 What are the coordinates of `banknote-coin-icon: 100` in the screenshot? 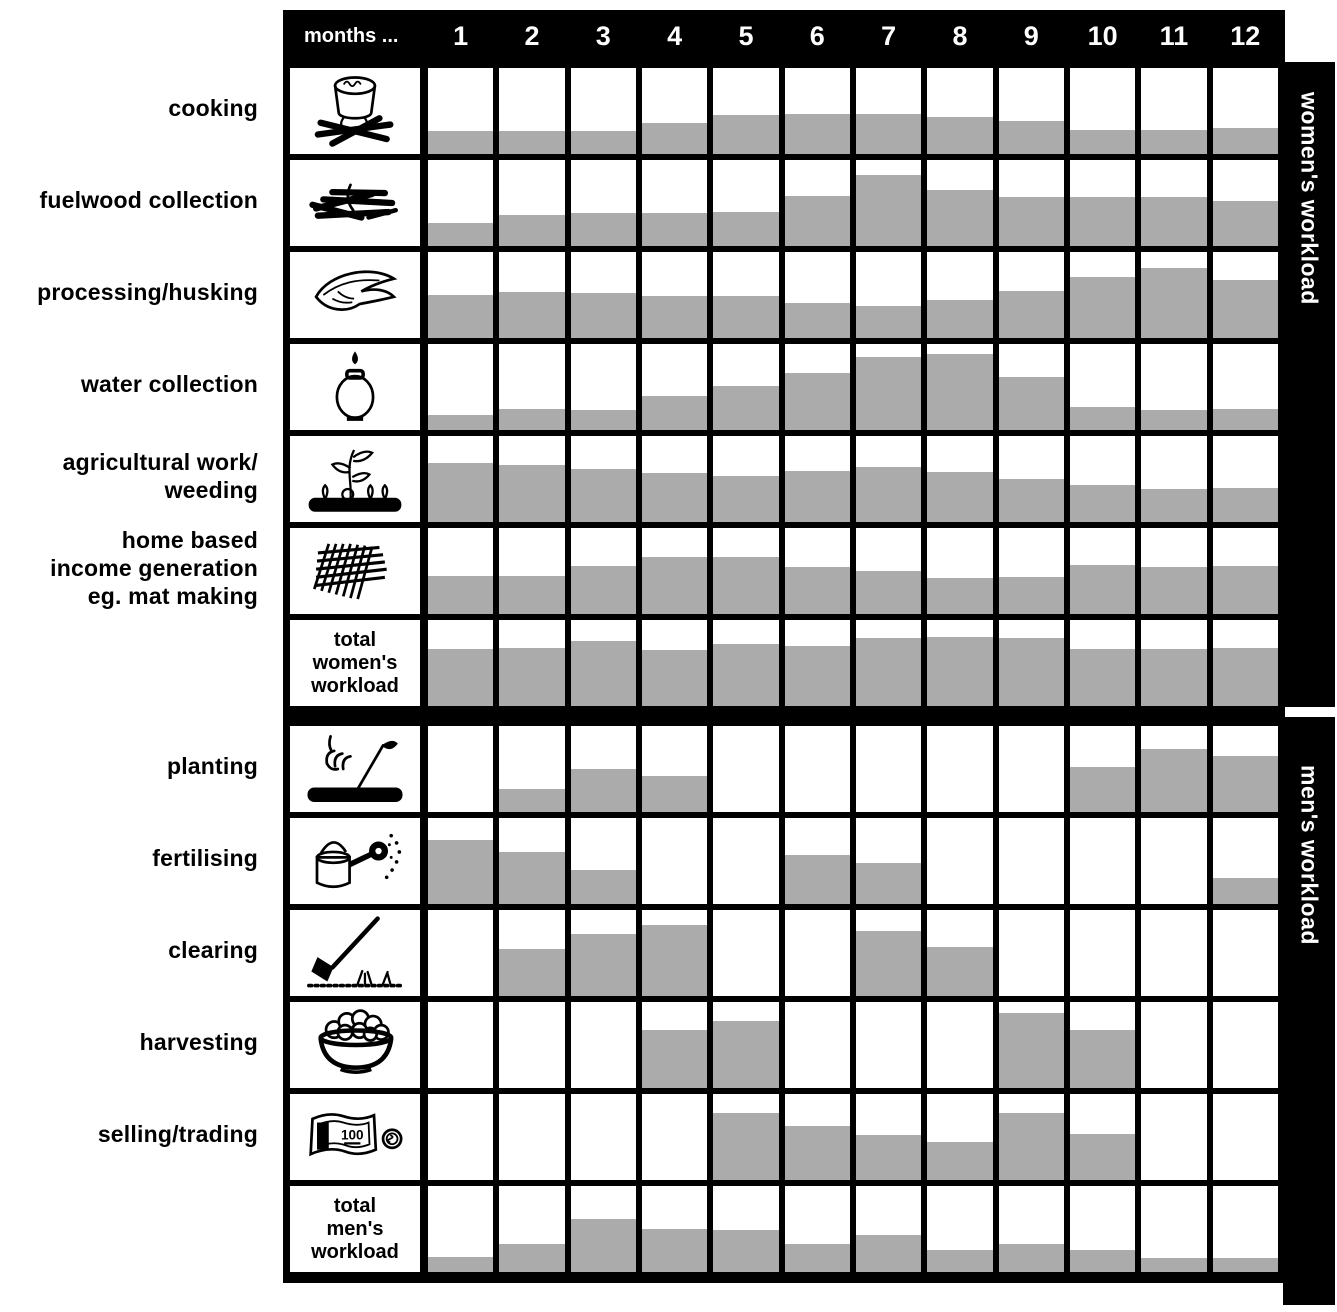 It's located at (355, 1137).